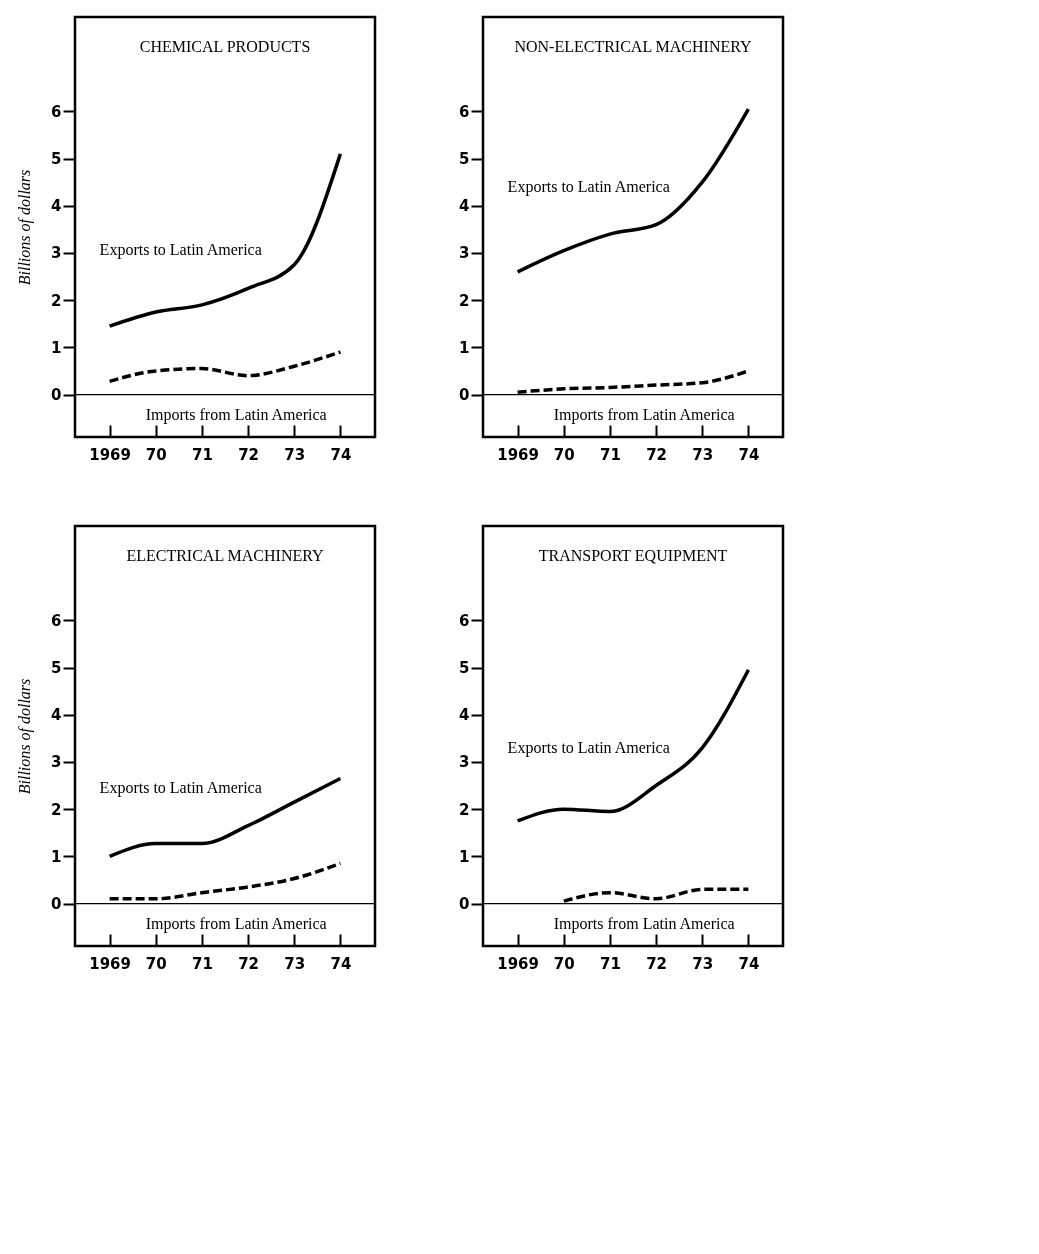 The image size is (1039, 1254). What do you see at coordinates (225, 46) in the screenshot?
I see `text: CHEMICAL PRODUCTS` at bounding box center [225, 46].